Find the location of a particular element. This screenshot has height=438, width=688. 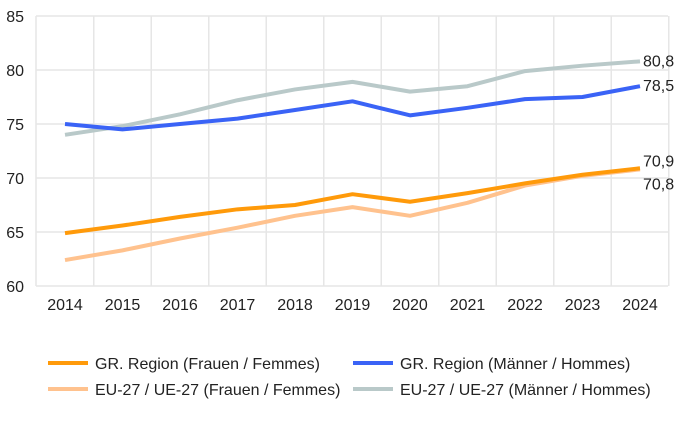

y-tick-label: 80 is located at coordinates (15, 71).